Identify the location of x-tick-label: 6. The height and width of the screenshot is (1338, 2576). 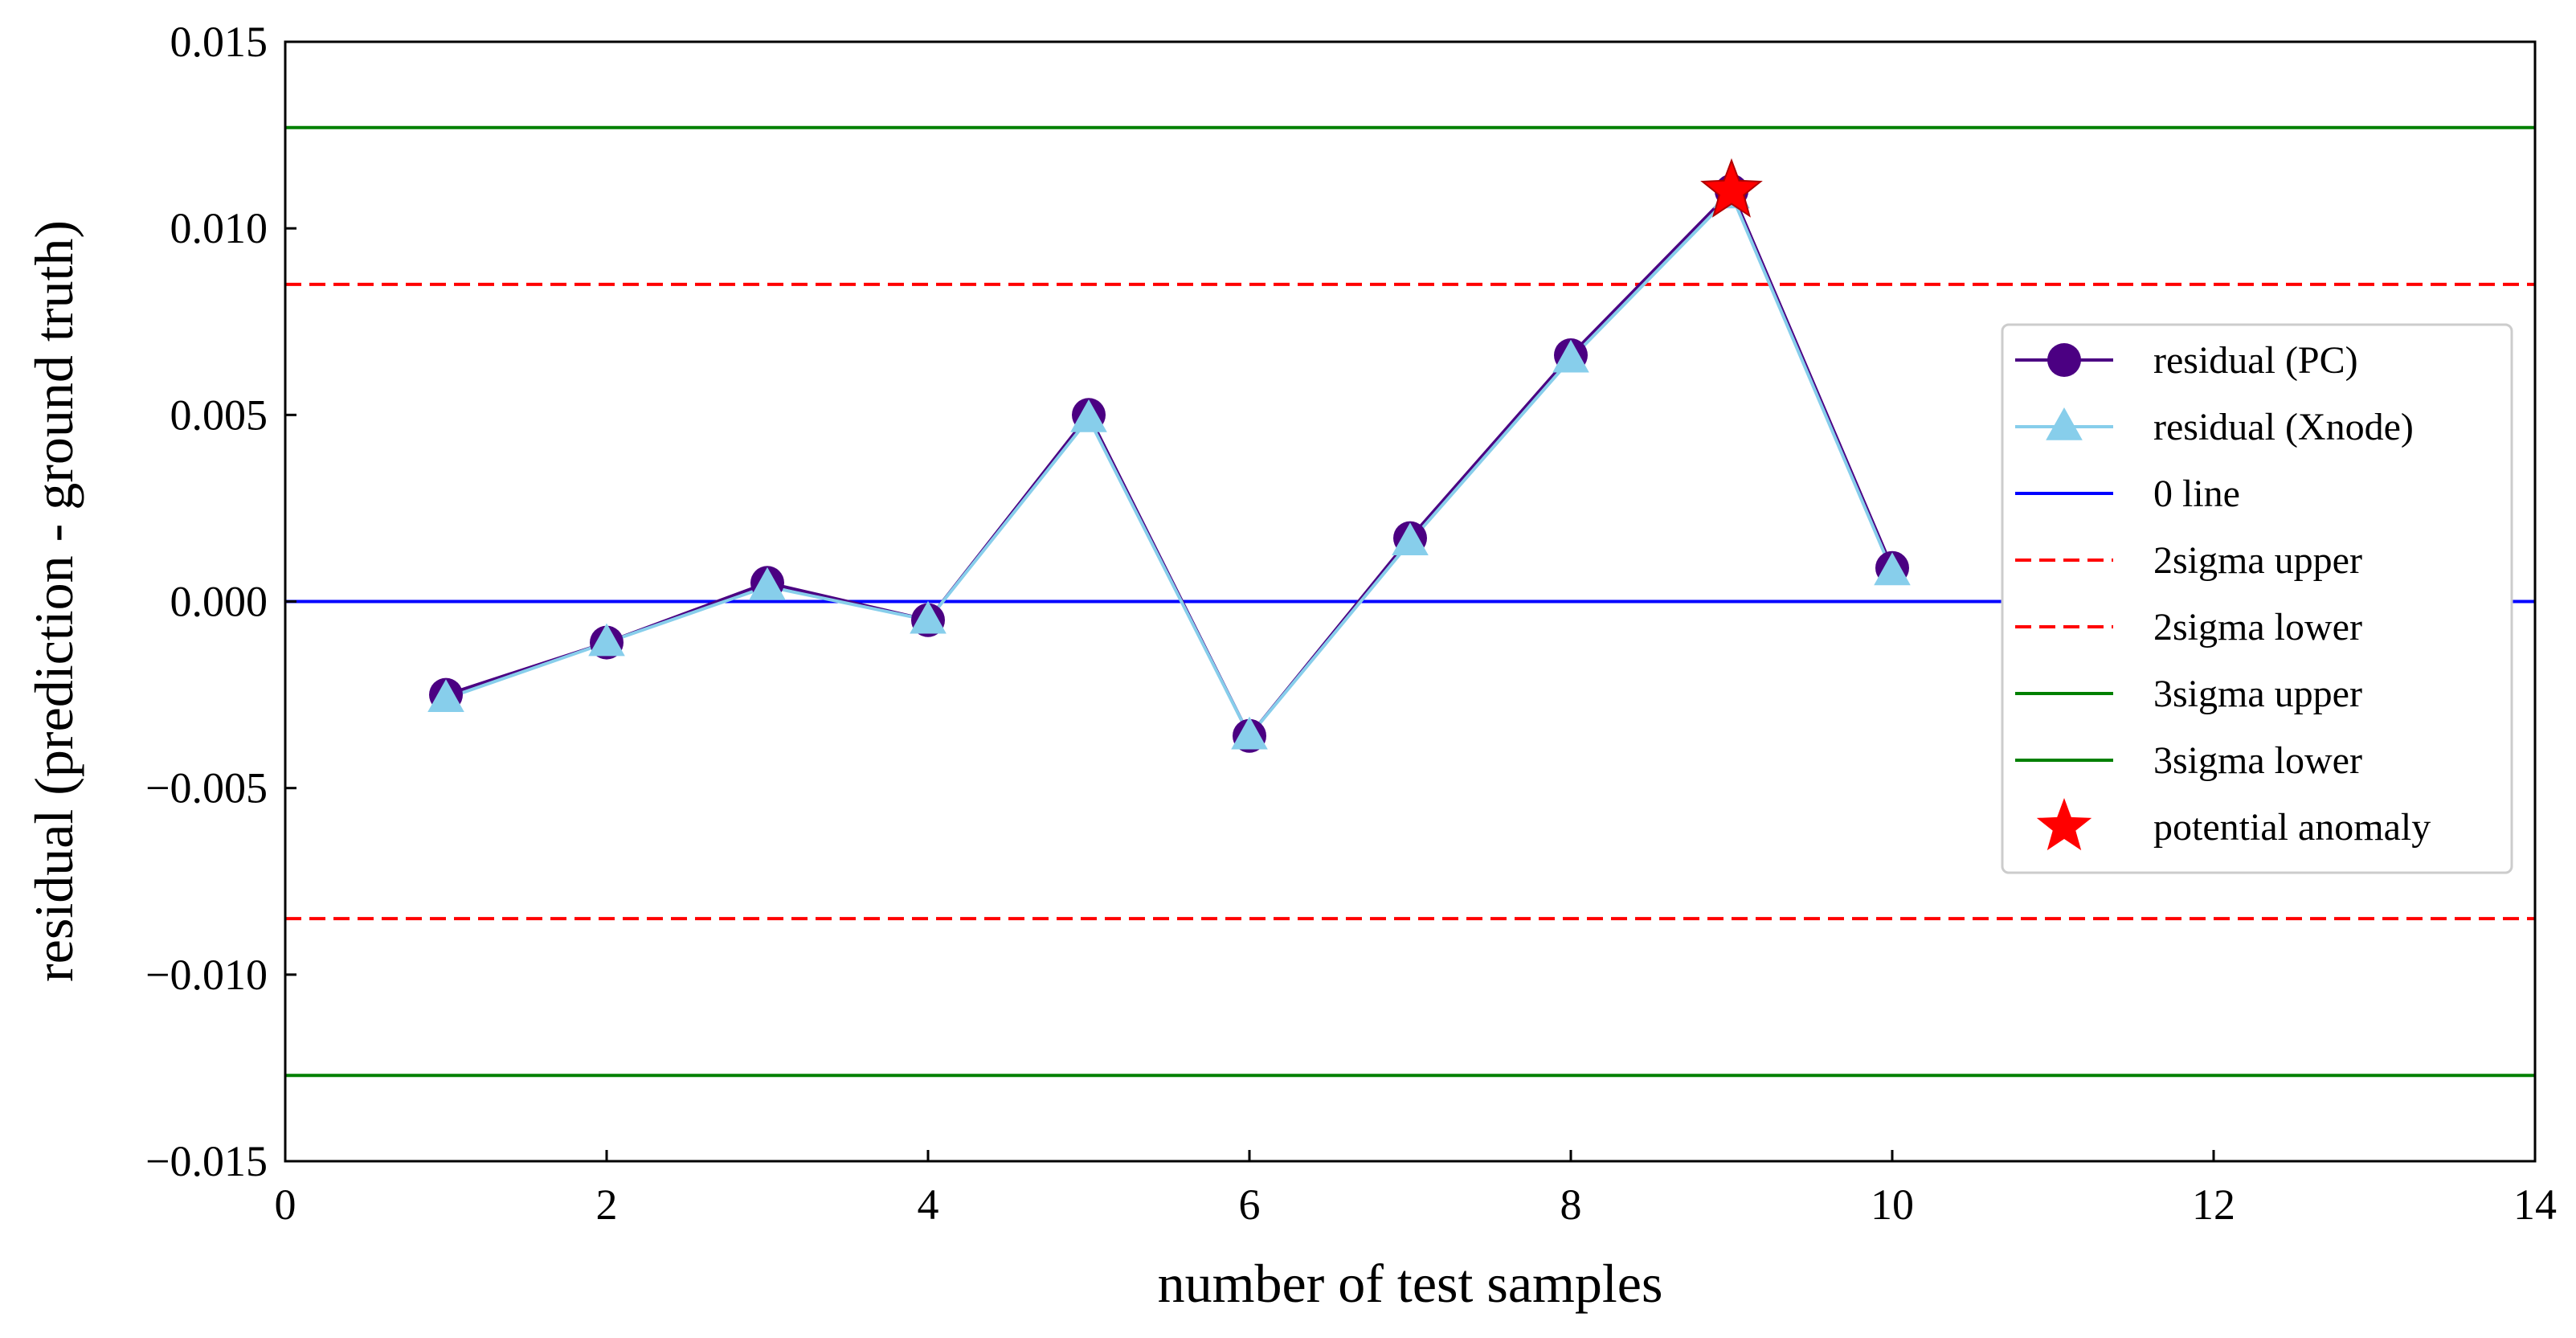
(1250, 1204).